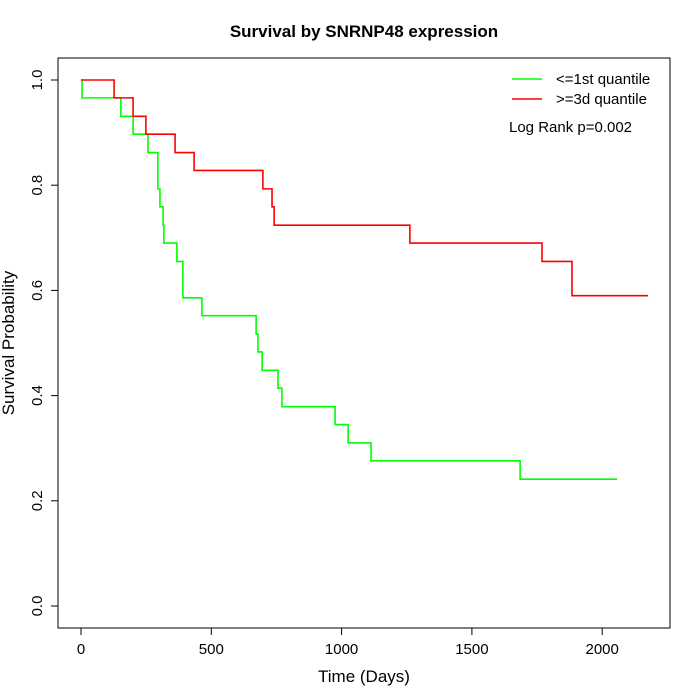  What do you see at coordinates (211, 649) in the screenshot?
I see `x-tick-label: 500` at bounding box center [211, 649].